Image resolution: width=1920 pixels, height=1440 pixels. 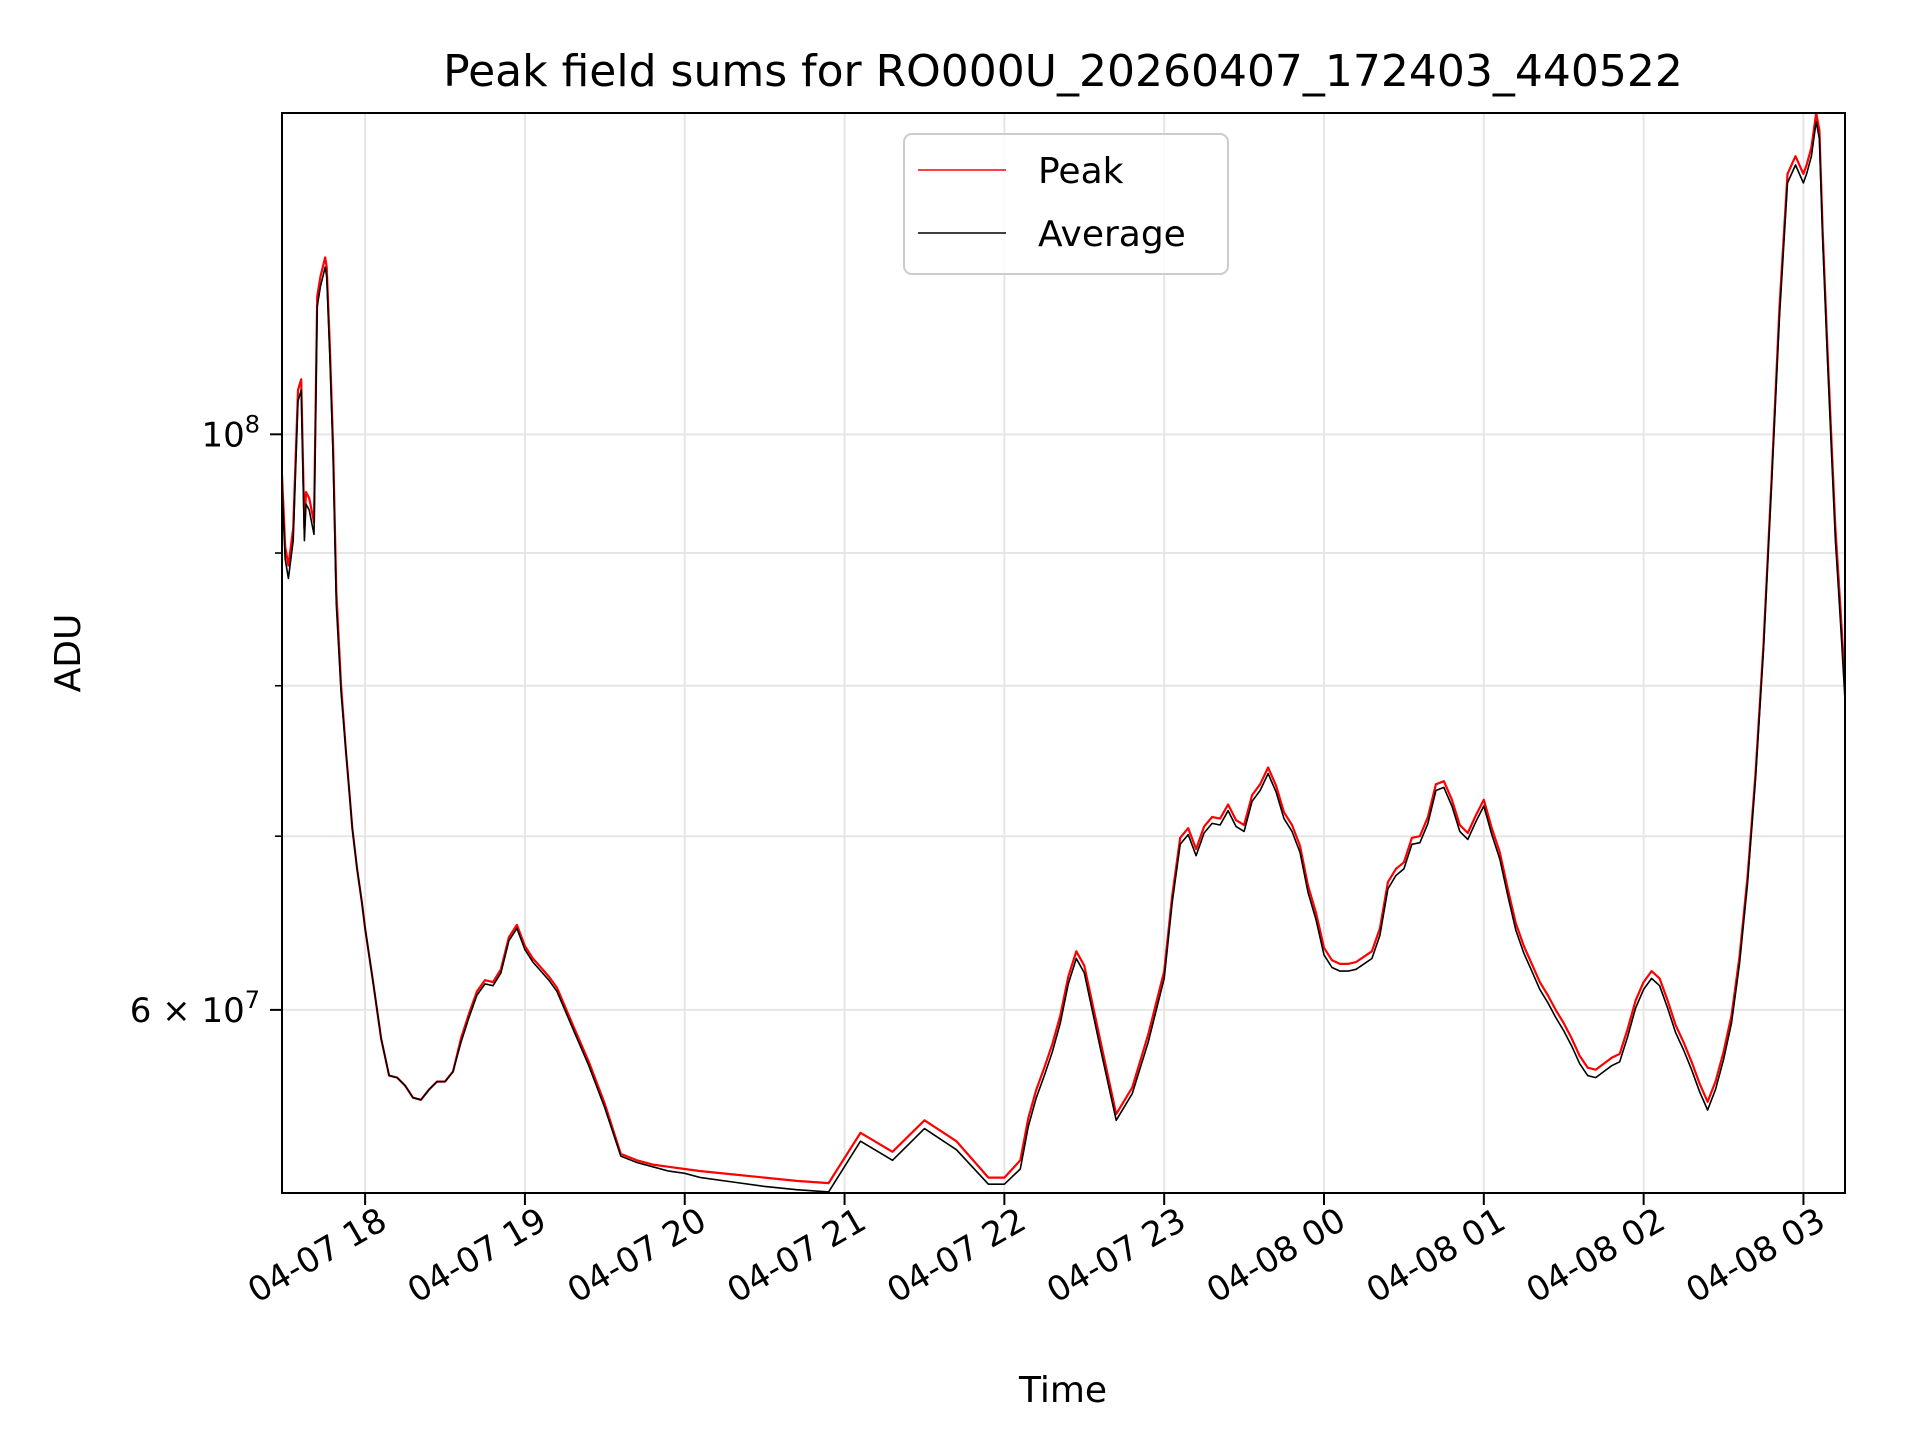 What do you see at coordinates (1062, 1390) in the screenshot?
I see `x-axis-label: Time` at bounding box center [1062, 1390].